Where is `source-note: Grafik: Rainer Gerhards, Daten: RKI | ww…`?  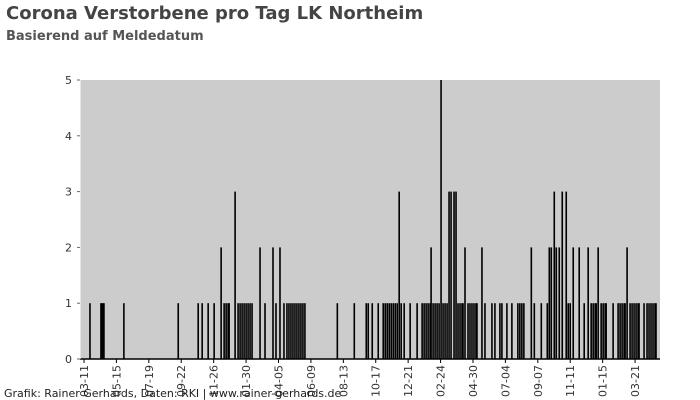 source-note: Grafik: Rainer Gerhards, Daten: RKI | ww… is located at coordinates (173, 393).